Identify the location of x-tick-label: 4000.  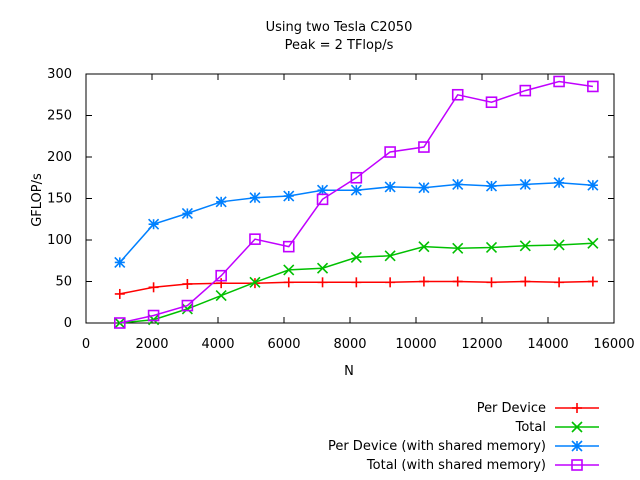
(217, 344).